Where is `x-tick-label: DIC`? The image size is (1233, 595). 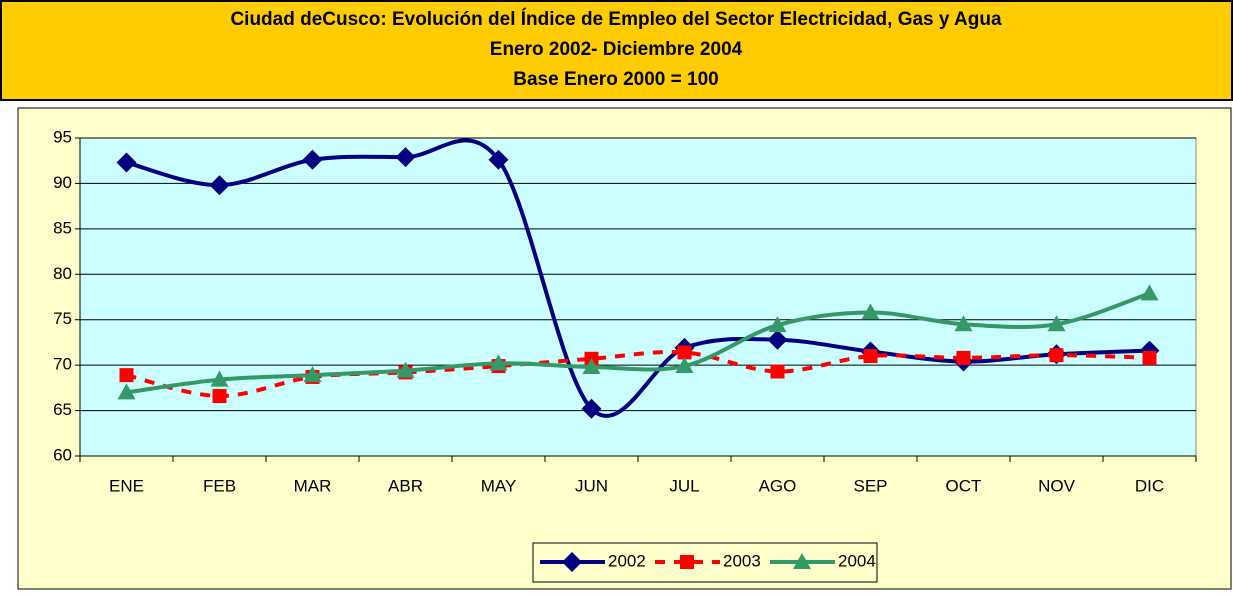
x-tick-label: DIC is located at coordinates (1149, 485).